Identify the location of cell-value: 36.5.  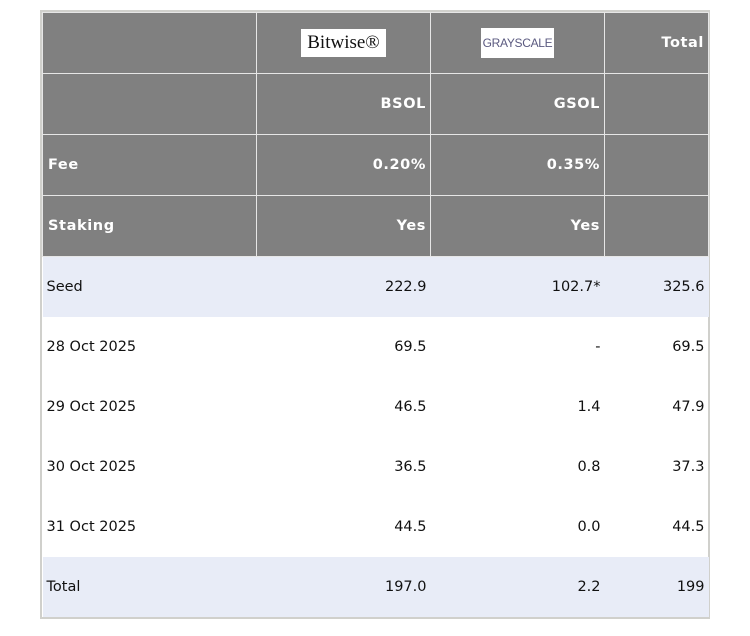
(410, 467).